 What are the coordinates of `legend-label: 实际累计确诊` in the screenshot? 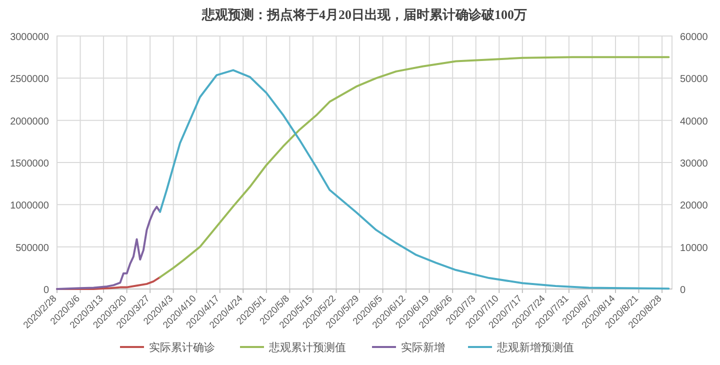 It's located at (182, 347).